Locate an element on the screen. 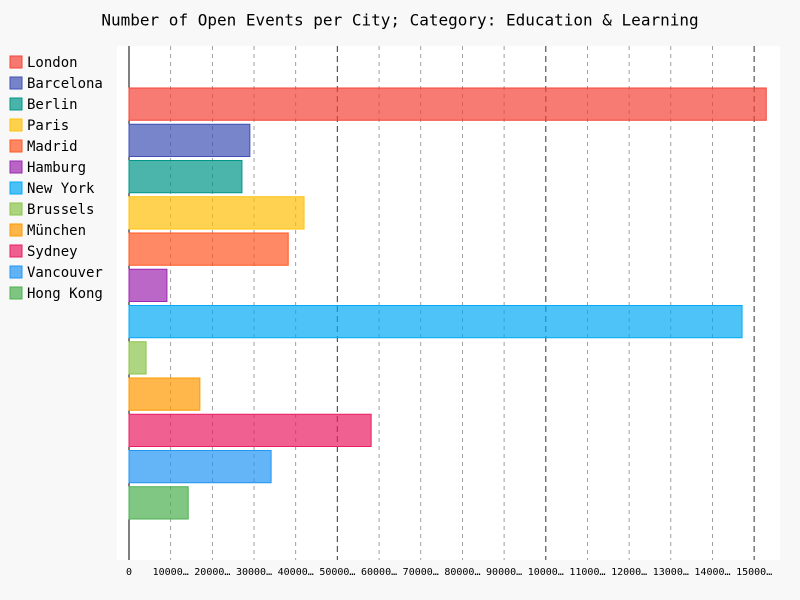 The image size is (800, 600). x-tick-label: 0 is located at coordinates (129, 572).